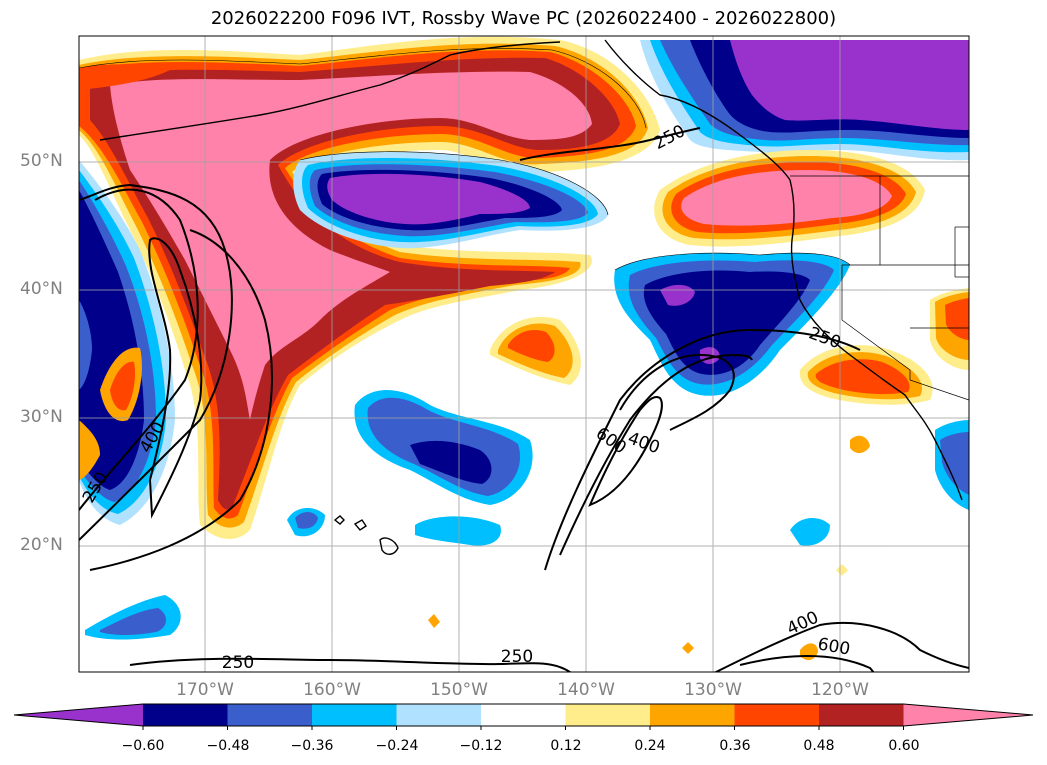 This screenshot has height=765, width=1047. Describe the element at coordinates (205, 690) in the screenshot. I see `lon-label-170w: 170°W` at that location.